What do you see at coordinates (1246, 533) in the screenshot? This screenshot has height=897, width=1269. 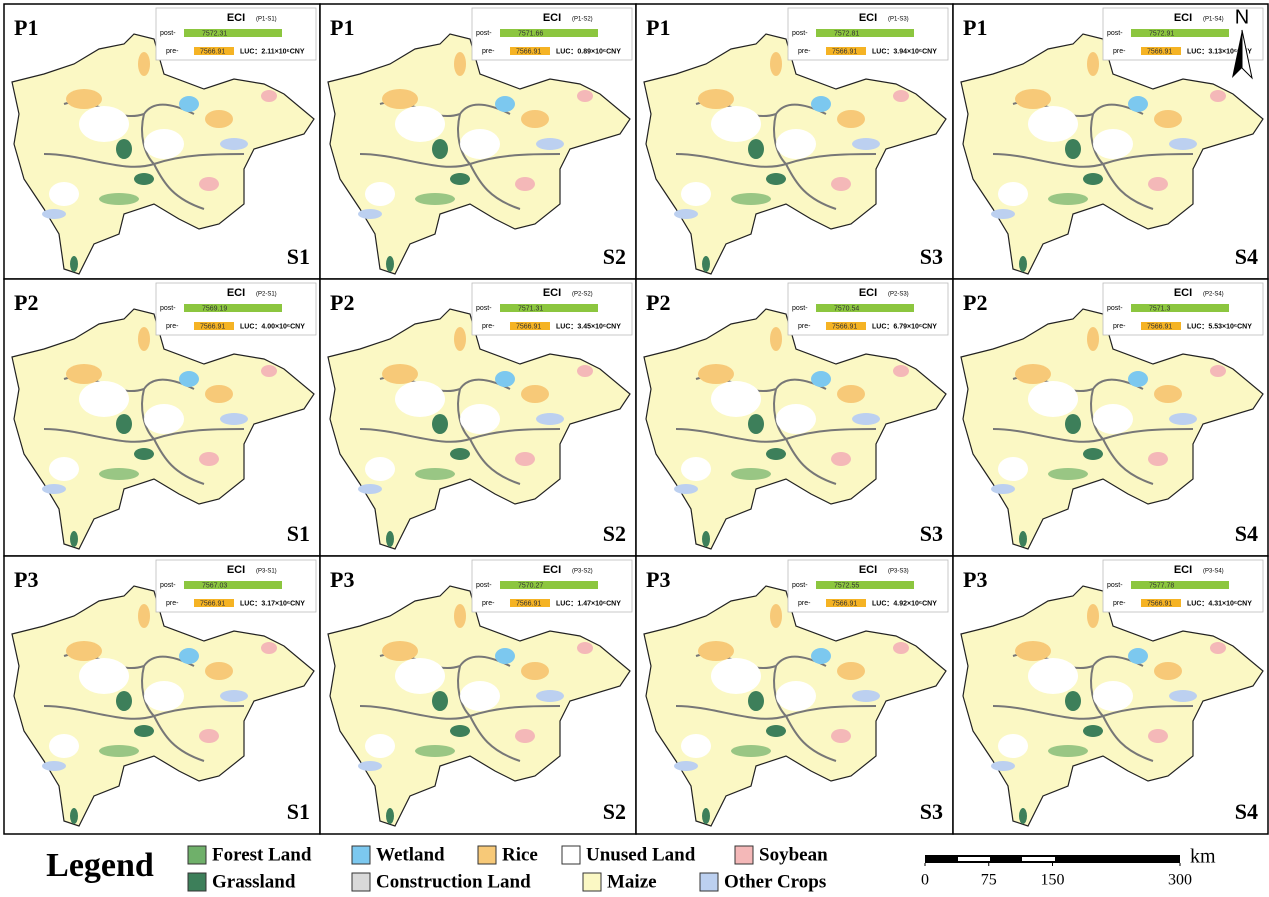 I see `scenario-label: S4` at bounding box center [1246, 533].